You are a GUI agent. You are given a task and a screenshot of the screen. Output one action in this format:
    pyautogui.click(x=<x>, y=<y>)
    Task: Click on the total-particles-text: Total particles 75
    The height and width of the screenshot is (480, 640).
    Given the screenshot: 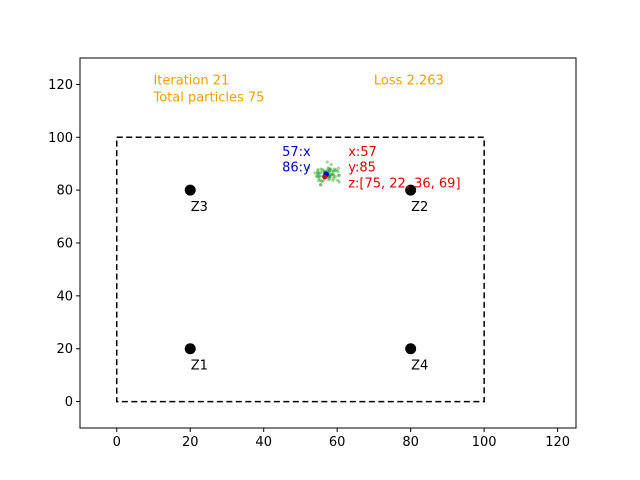 What is the action you would take?
    pyautogui.click(x=208, y=98)
    